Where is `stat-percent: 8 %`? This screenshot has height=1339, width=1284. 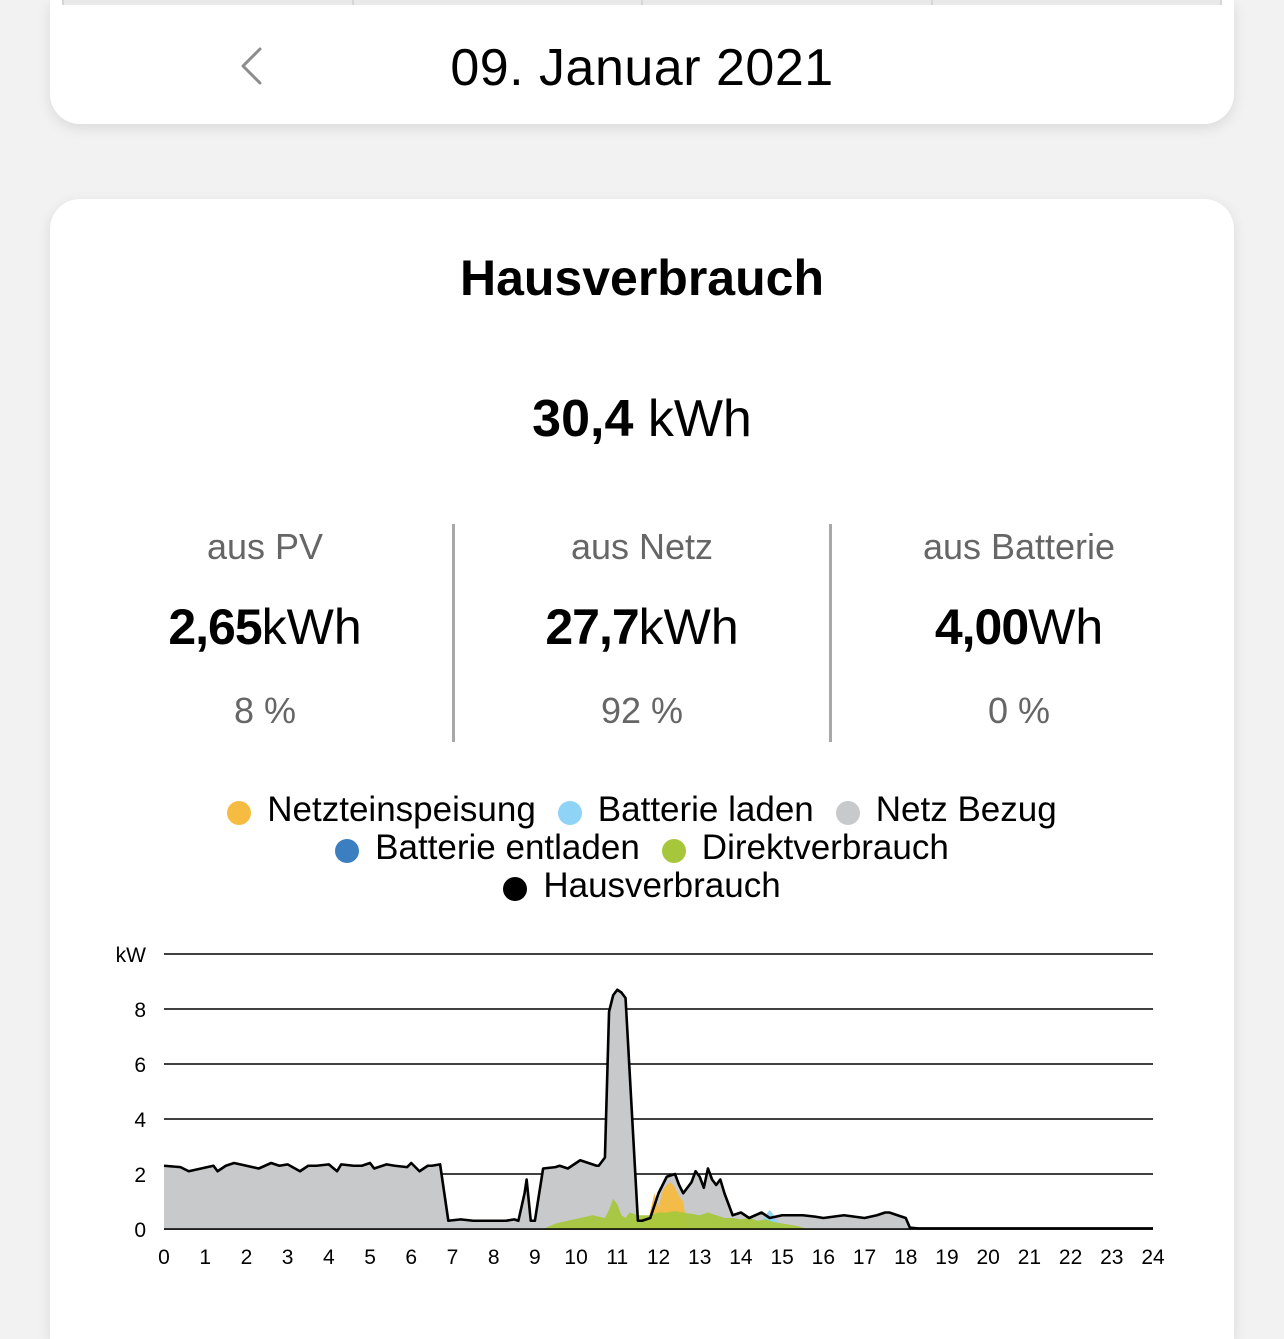 stat-percent: 8 % is located at coordinates (265, 710).